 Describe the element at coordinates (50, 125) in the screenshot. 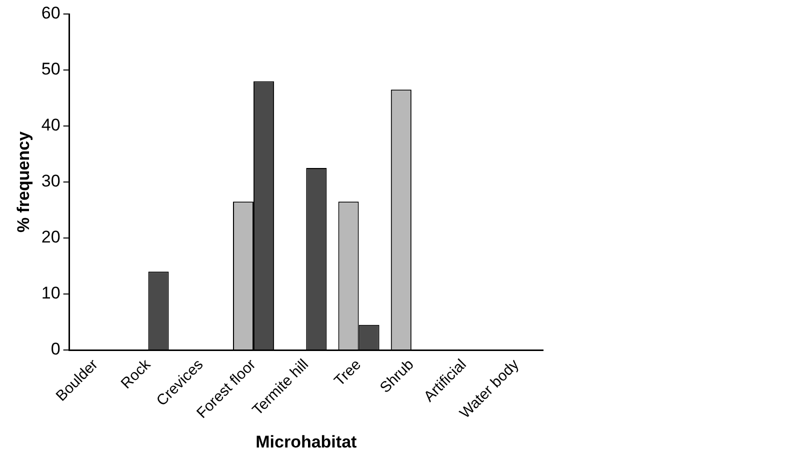

I see `y-tick-label: 40` at that location.